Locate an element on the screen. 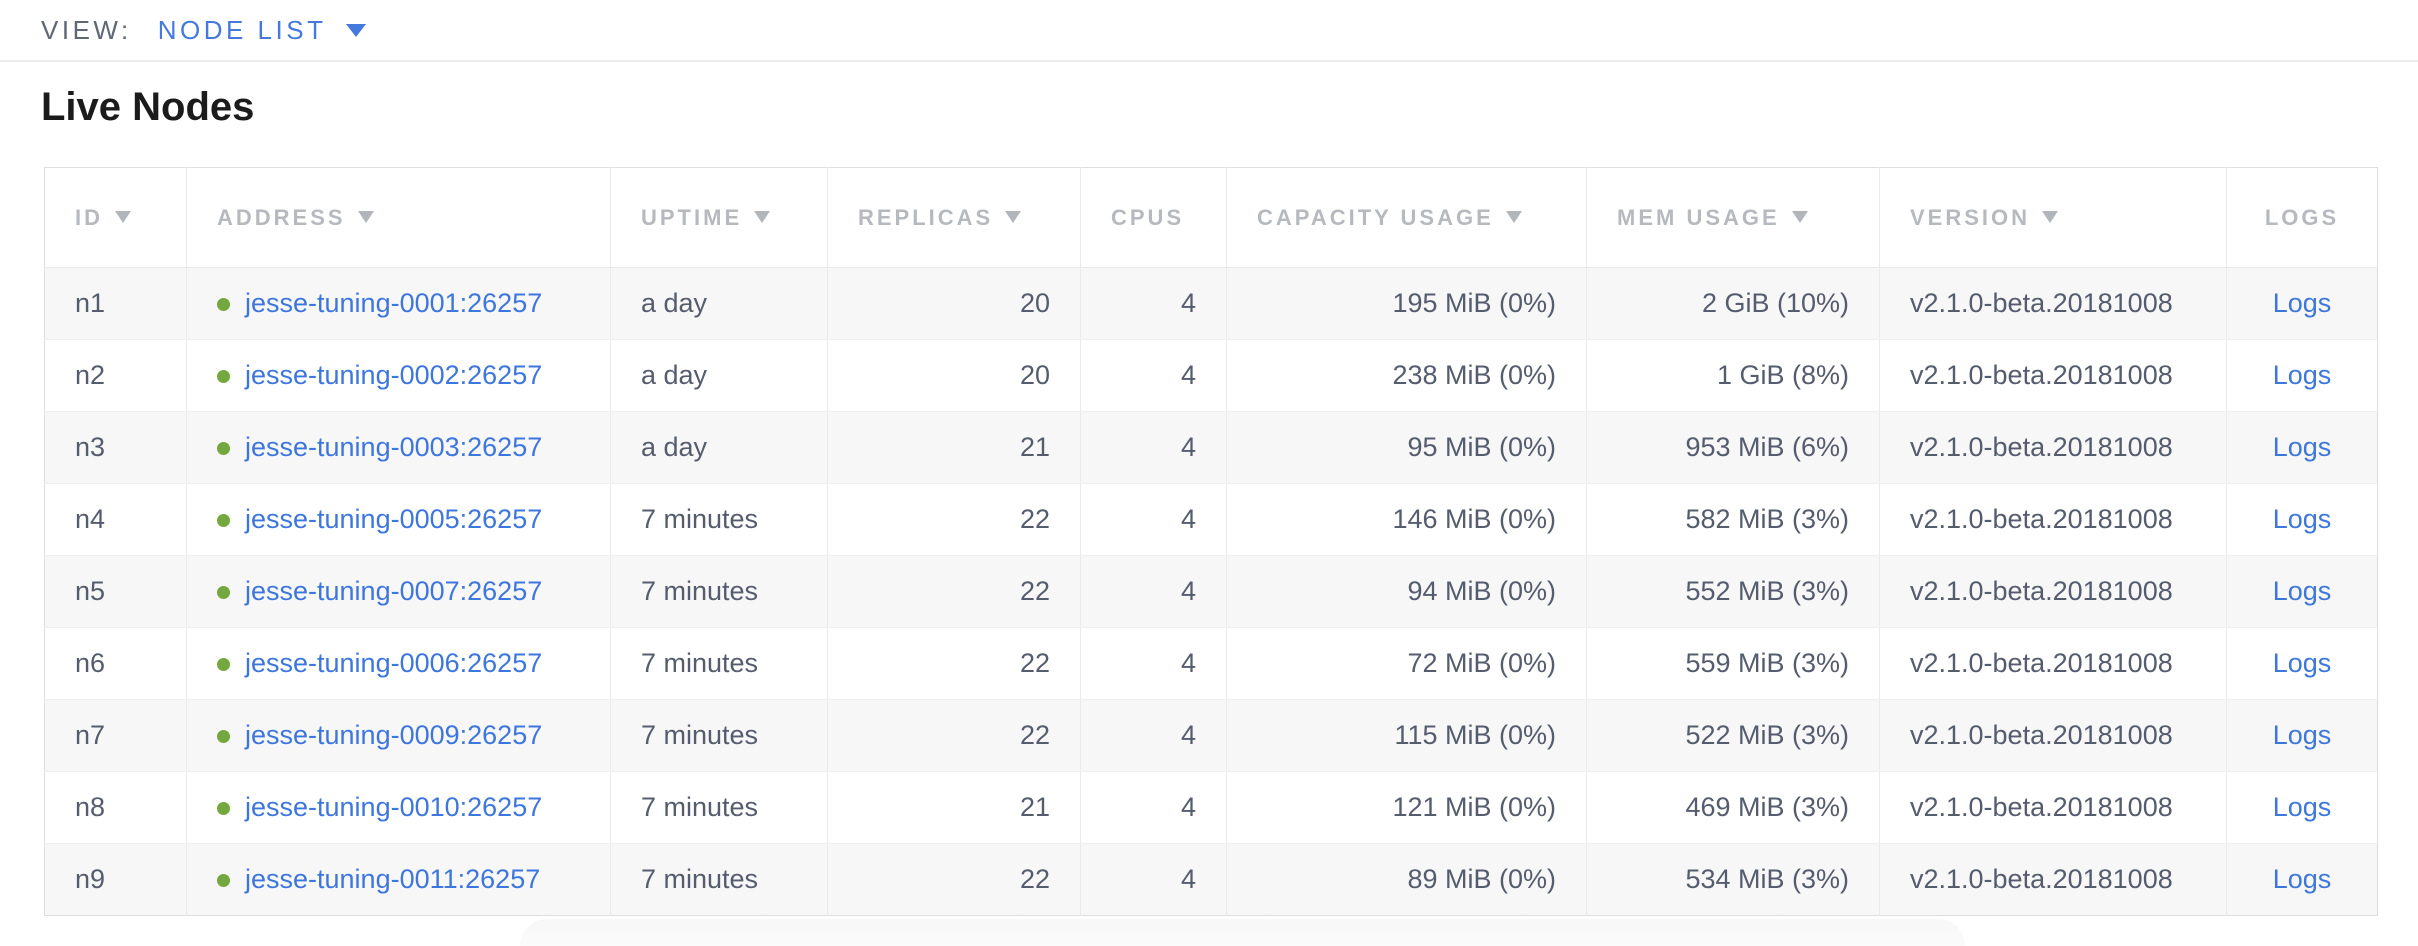 Image resolution: width=2418 pixels, height=946 pixels. node-address-cell: jesse-tuning-0011:26257 is located at coordinates (398, 879).